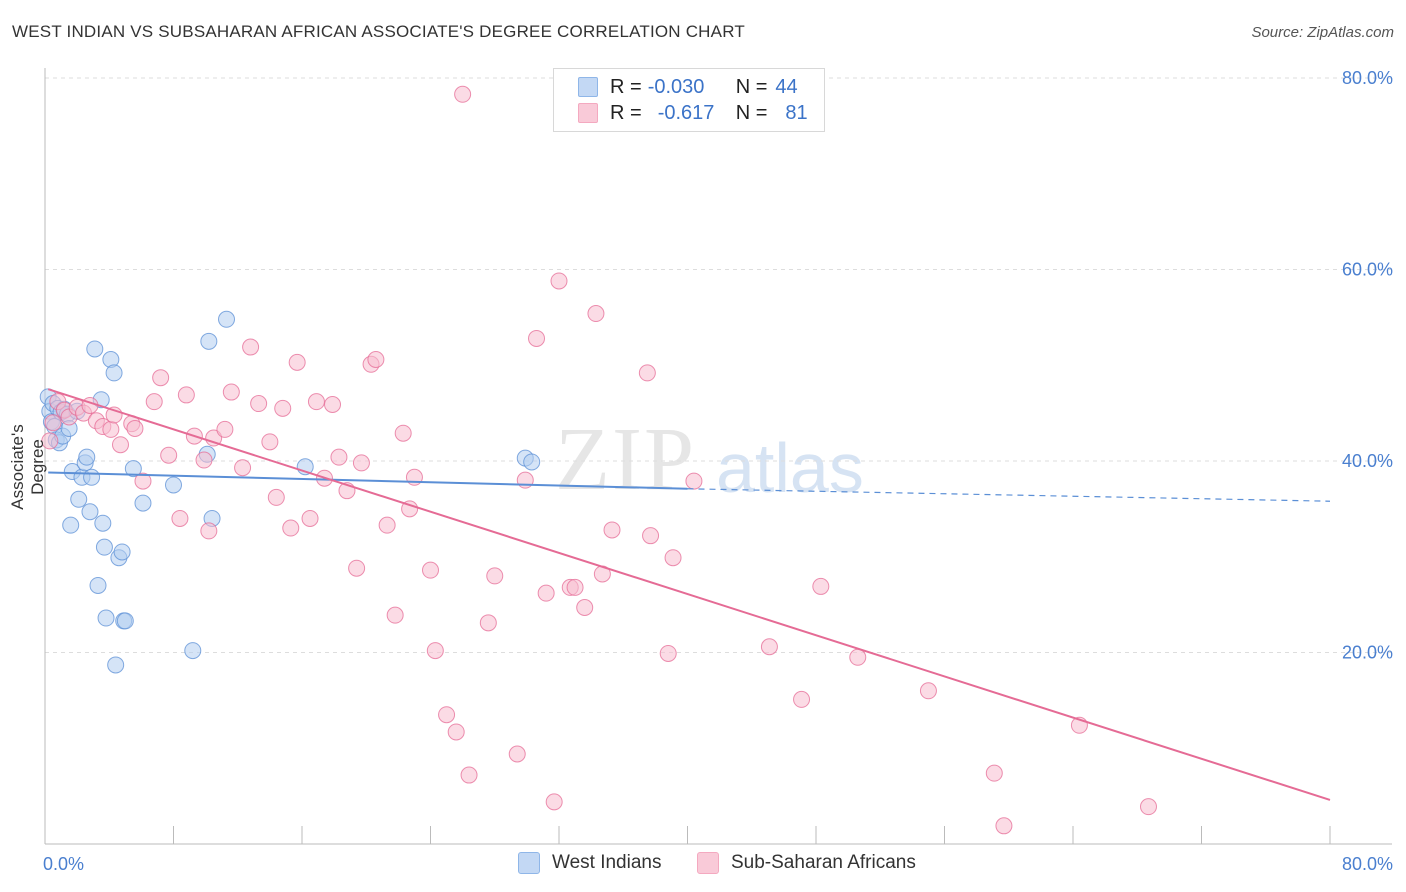  What do you see at coordinates (676, 86) in the screenshot?
I see `legend-r-value: -0.030` at bounding box center [676, 86].